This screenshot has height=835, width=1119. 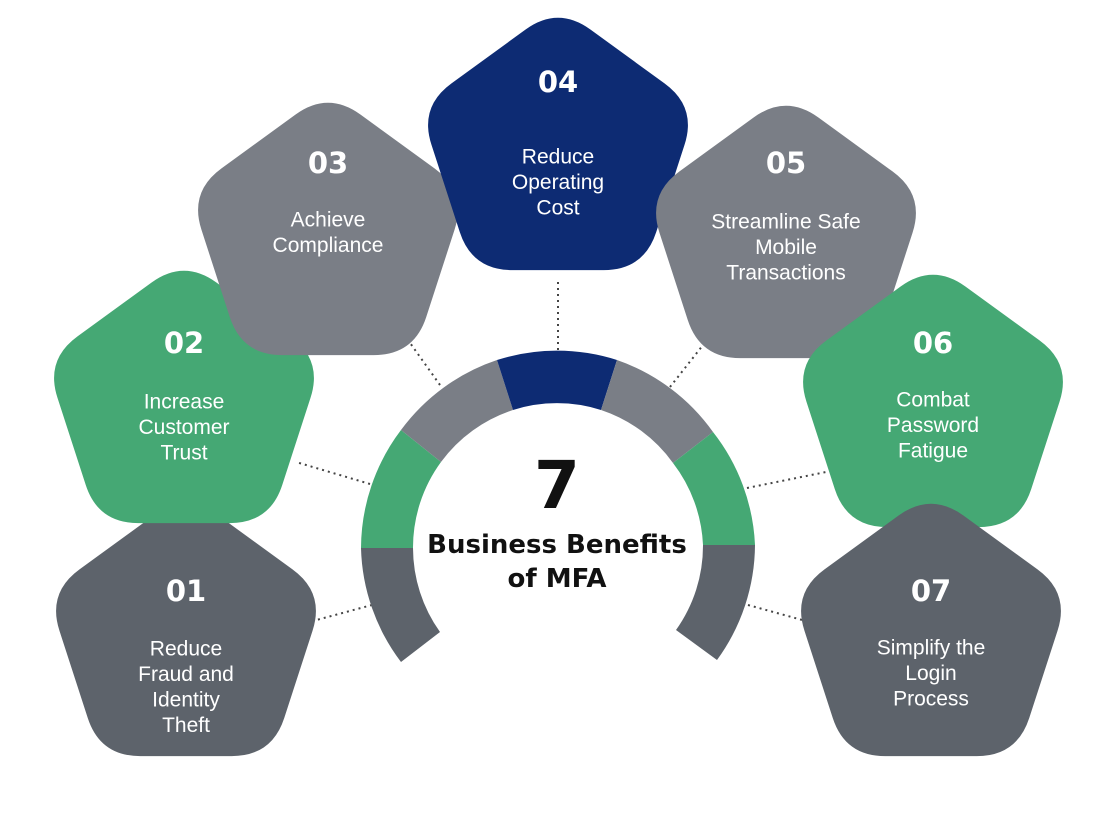 I want to click on benefit-label-line: Fraud and, so click(x=186, y=674).